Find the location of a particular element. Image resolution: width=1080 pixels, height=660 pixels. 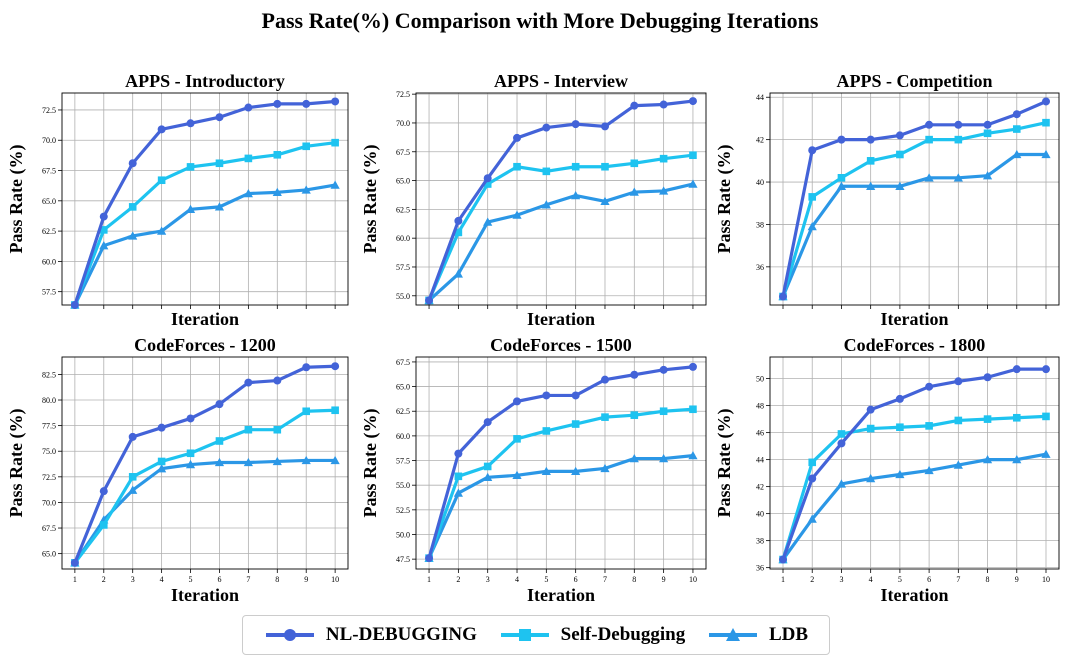

x-tick-label: 7 is located at coordinates (248, 579).